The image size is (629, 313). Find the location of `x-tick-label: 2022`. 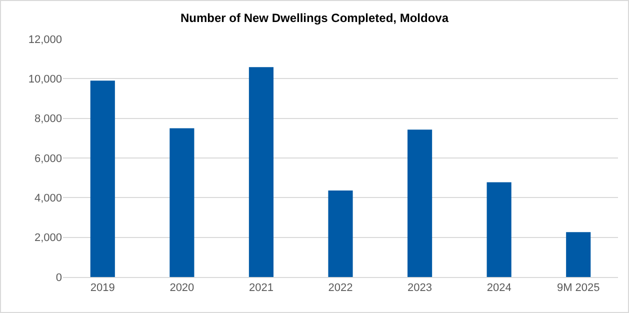

x-tick-label: 2022 is located at coordinates (340, 288).